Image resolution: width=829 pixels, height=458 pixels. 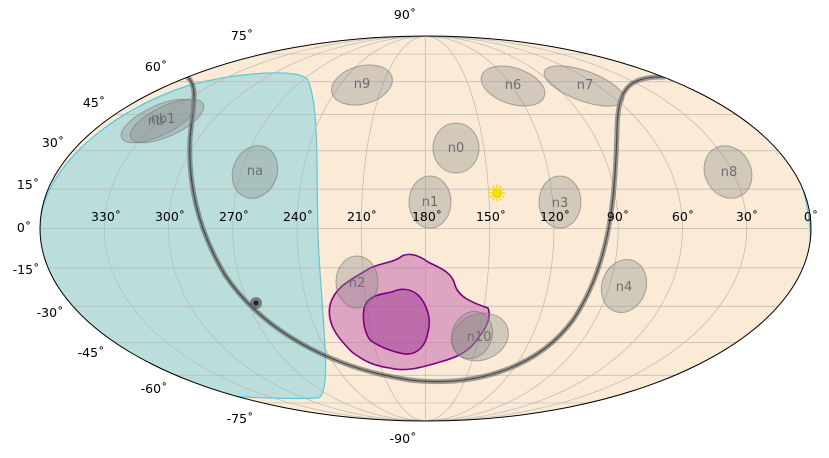 I want to click on region-label-n6: n6, so click(x=513, y=85).